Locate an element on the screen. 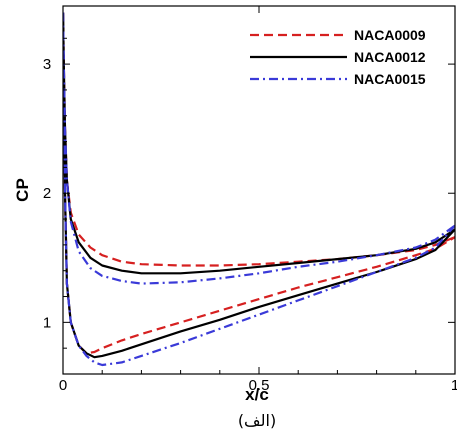 This screenshot has height=439, width=457. x-axis-label: x/c is located at coordinates (257, 394).